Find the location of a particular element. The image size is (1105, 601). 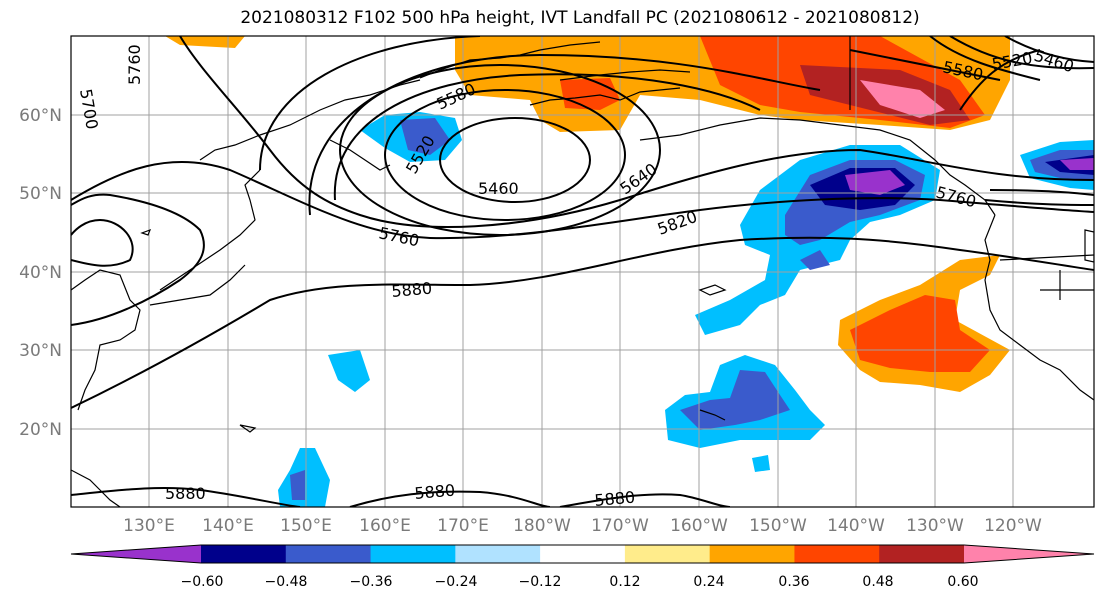

lon-label: 140°E is located at coordinates (228, 526).